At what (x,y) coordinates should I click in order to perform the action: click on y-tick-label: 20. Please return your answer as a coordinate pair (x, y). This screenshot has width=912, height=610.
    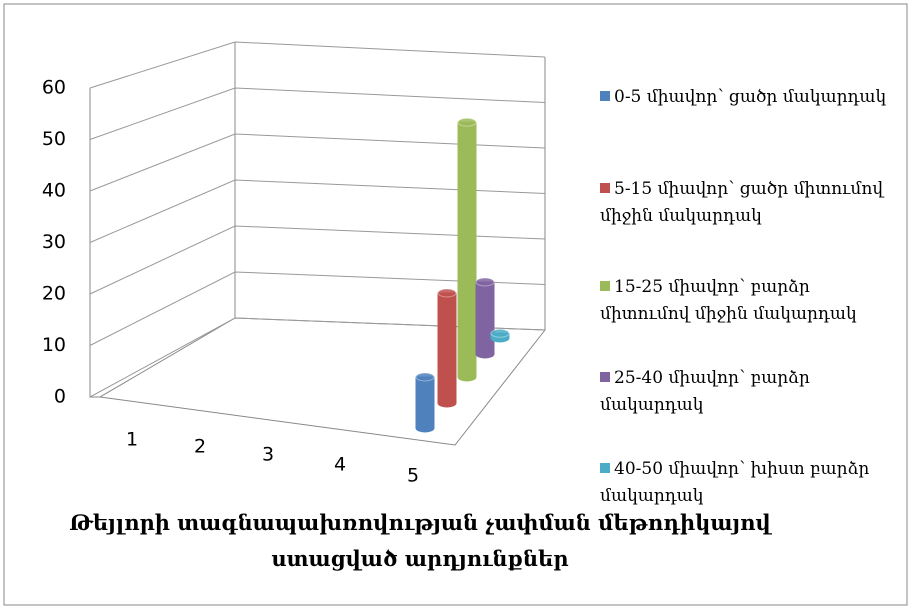
    Looking at the image, I should click on (54, 294).